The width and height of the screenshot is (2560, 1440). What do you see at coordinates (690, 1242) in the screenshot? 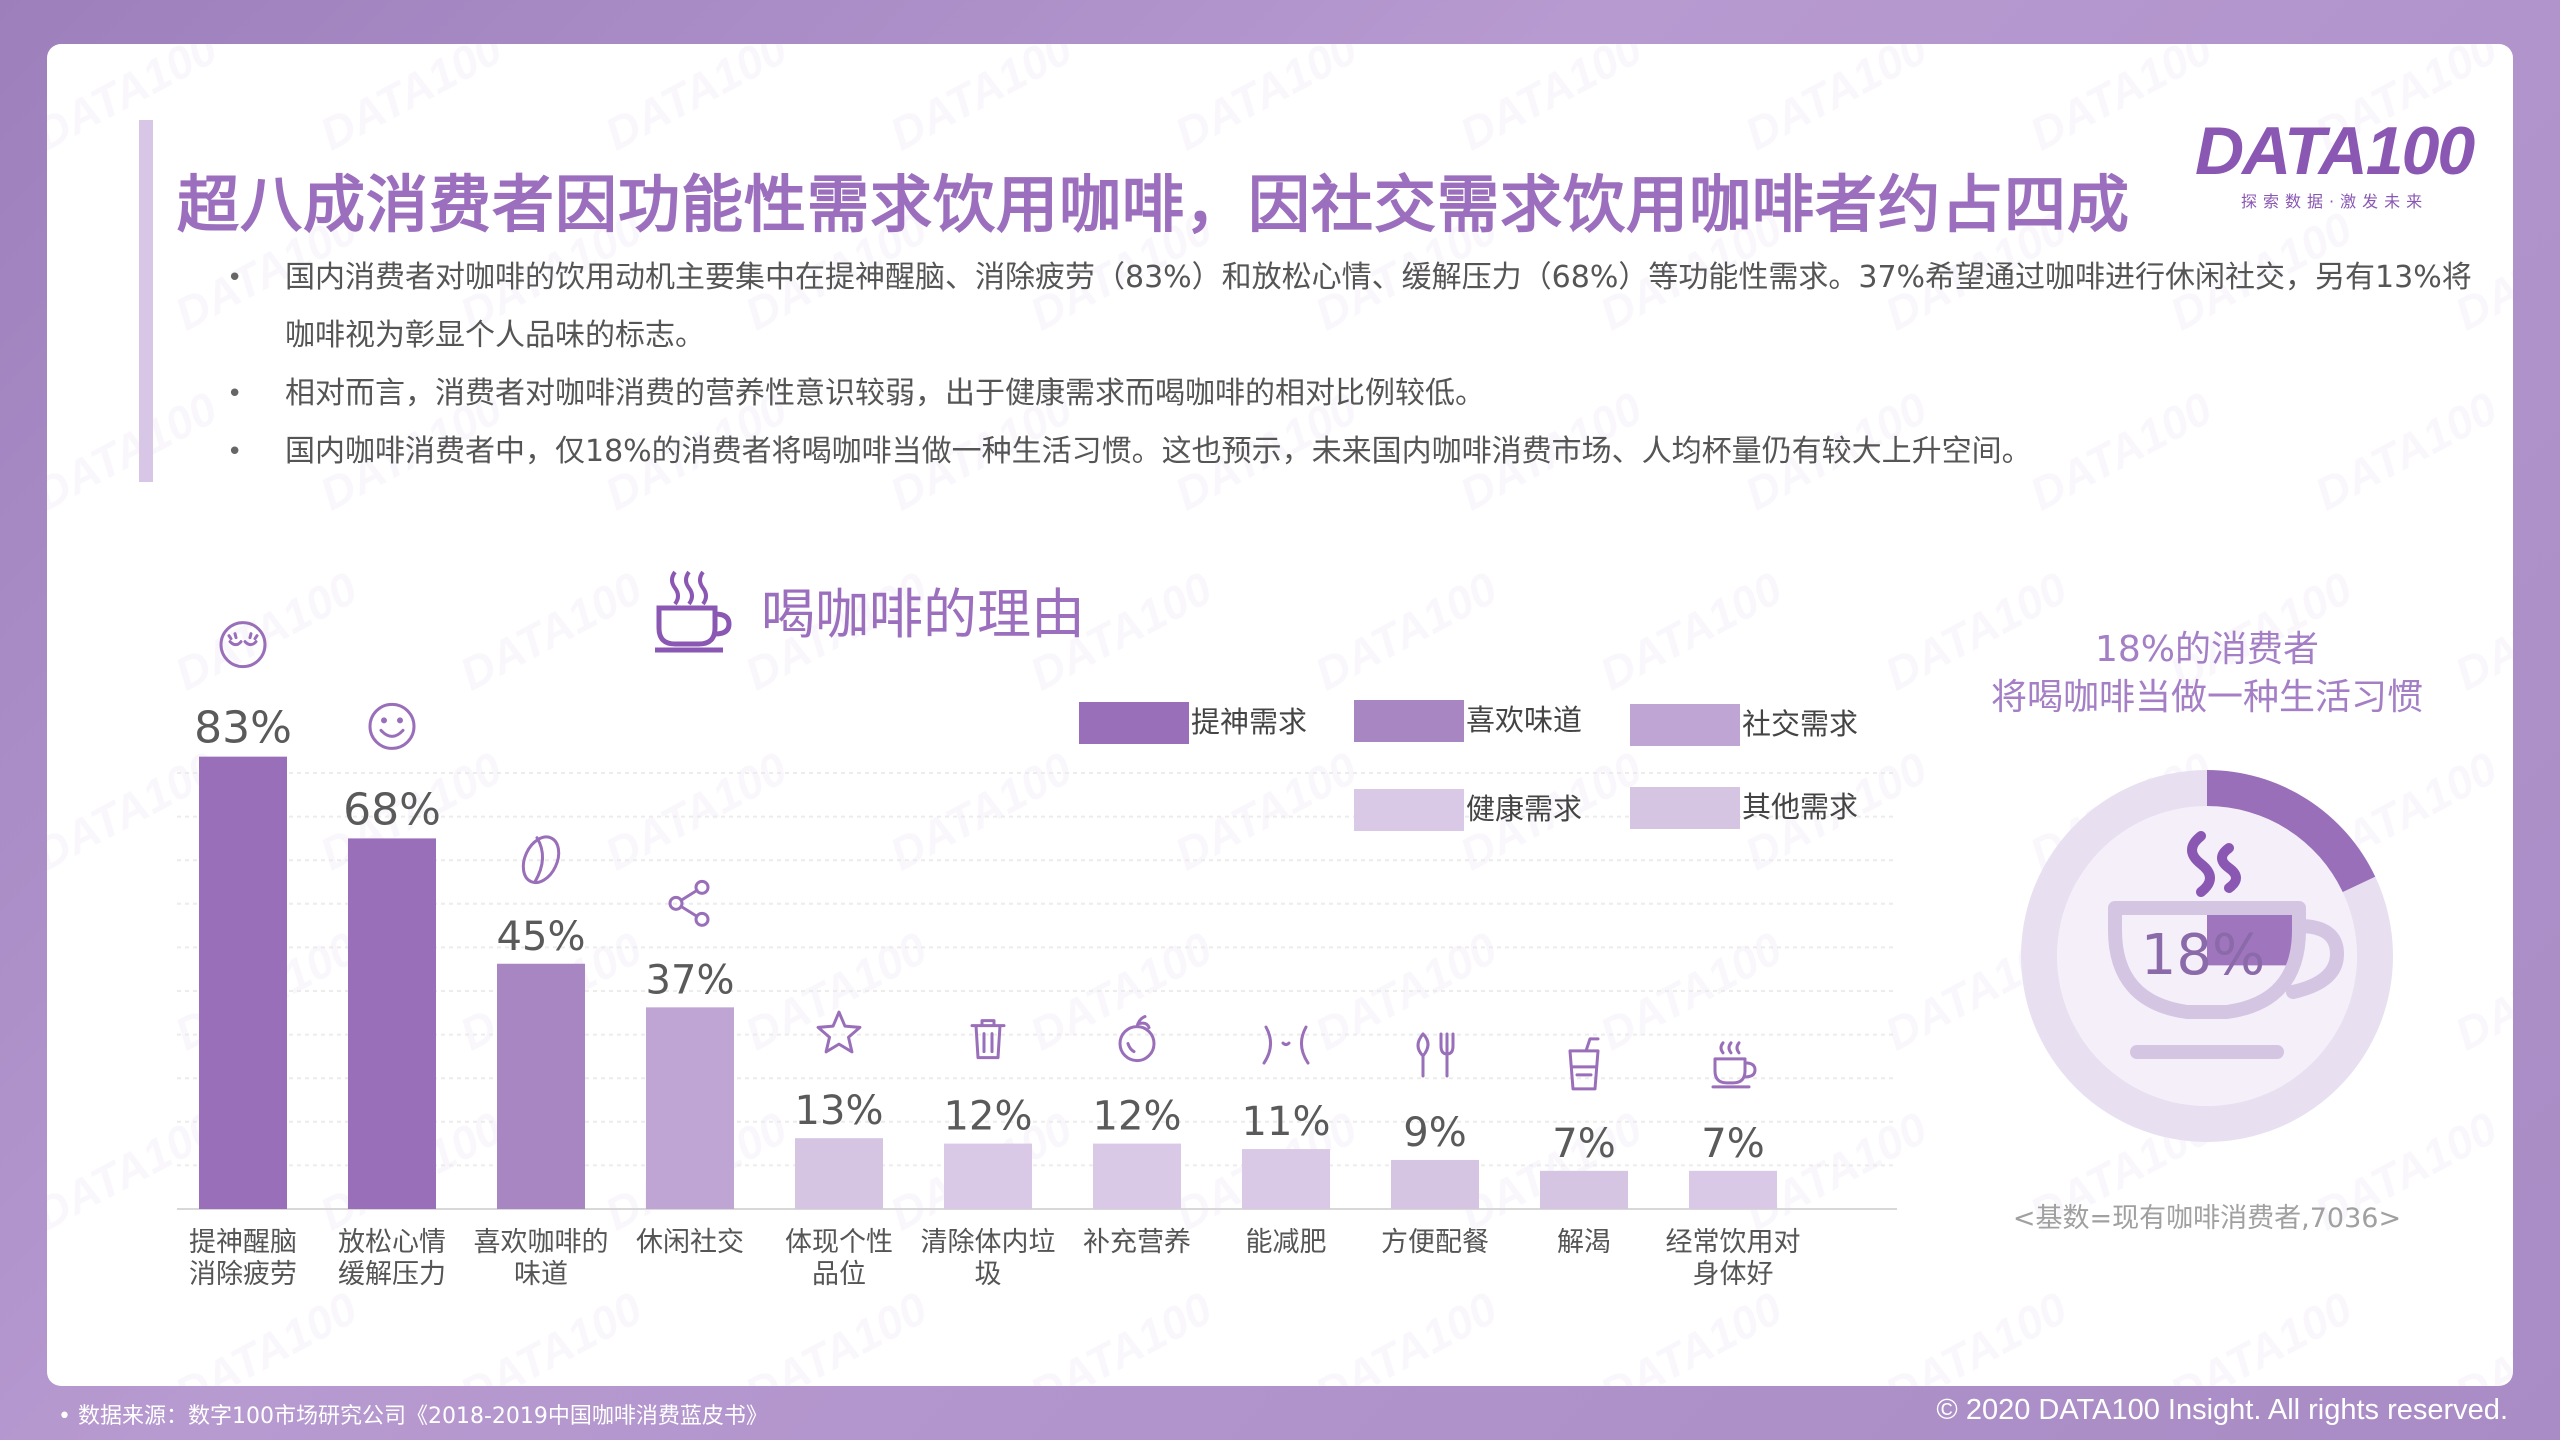
I see `x-tick-label: 休闲社交` at bounding box center [690, 1242].